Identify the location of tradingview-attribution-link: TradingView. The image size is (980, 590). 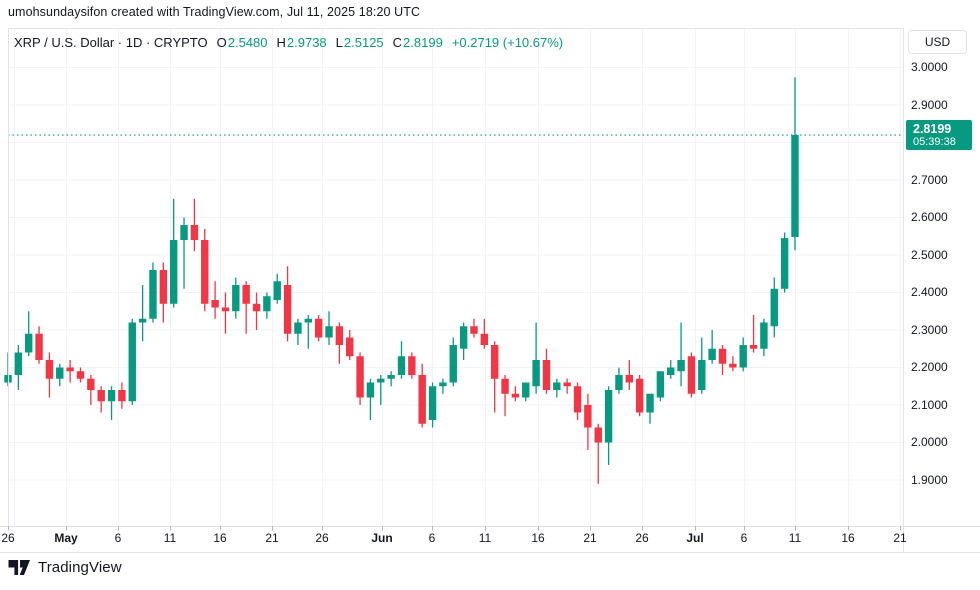
(65, 567).